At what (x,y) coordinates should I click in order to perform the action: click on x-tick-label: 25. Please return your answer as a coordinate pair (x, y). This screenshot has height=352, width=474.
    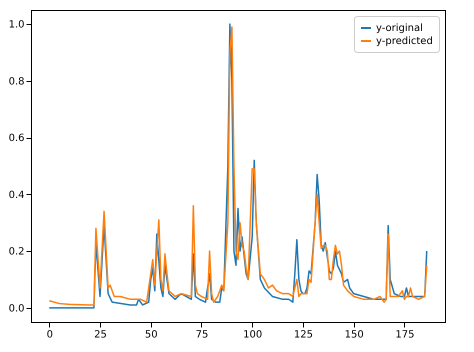
    Looking at the image, I should click on (100, 335).